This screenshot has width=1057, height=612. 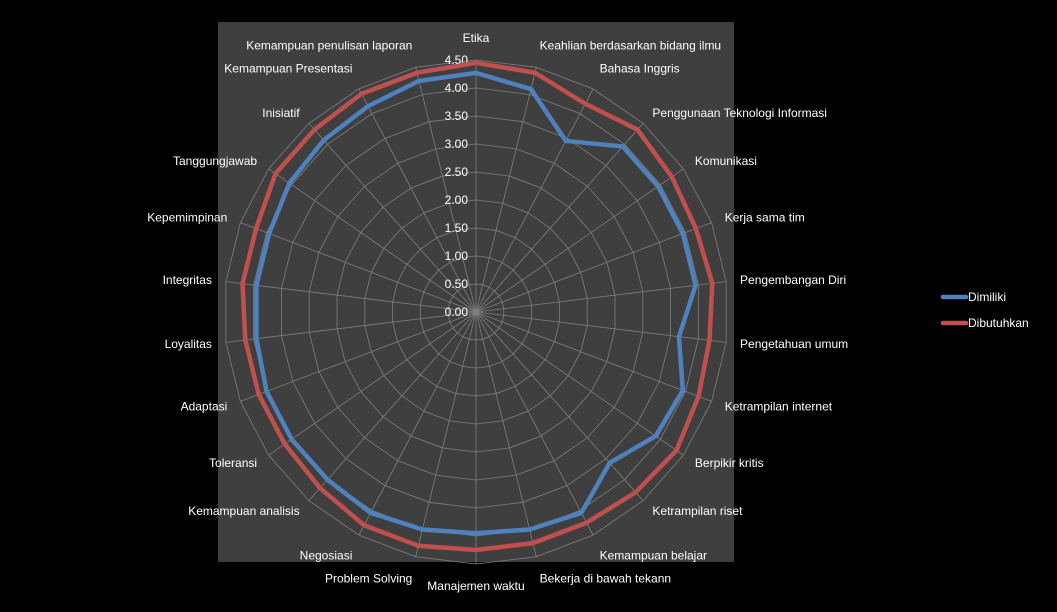 What do you see at coordinates (457, 256) in the screenshot?
I see `tick-label: 1.00` at bounding box center [457, 256].